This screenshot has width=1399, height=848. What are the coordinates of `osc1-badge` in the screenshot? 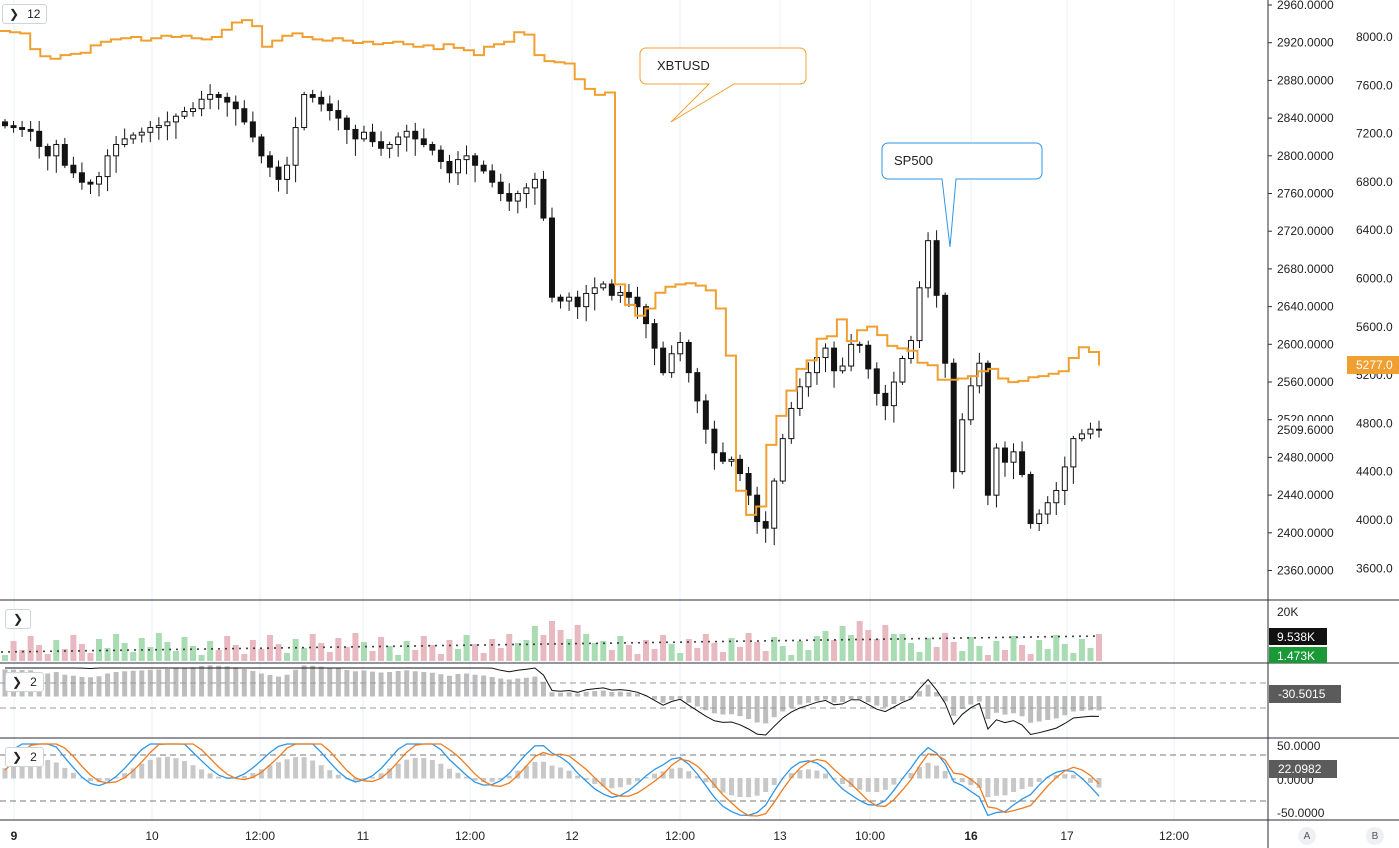 It's located at (1305, 694).